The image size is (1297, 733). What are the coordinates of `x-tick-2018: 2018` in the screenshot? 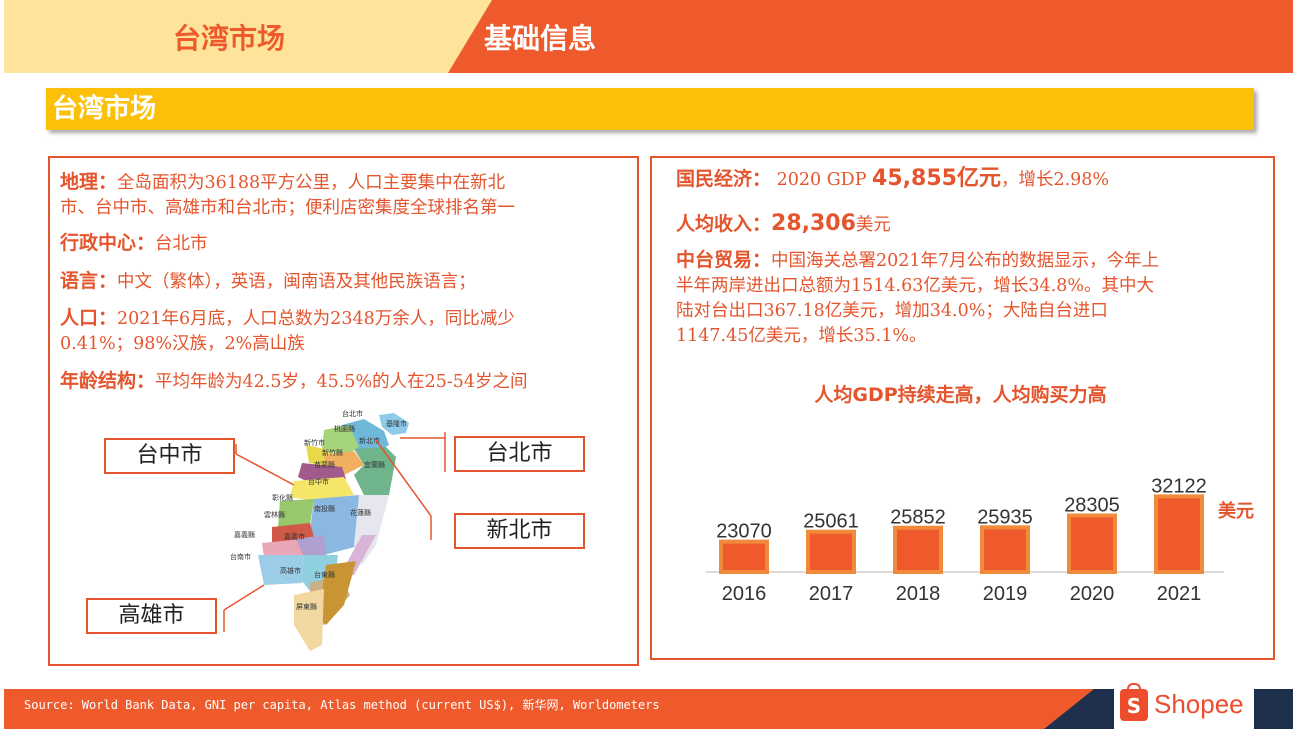 It's located at (918, 594).